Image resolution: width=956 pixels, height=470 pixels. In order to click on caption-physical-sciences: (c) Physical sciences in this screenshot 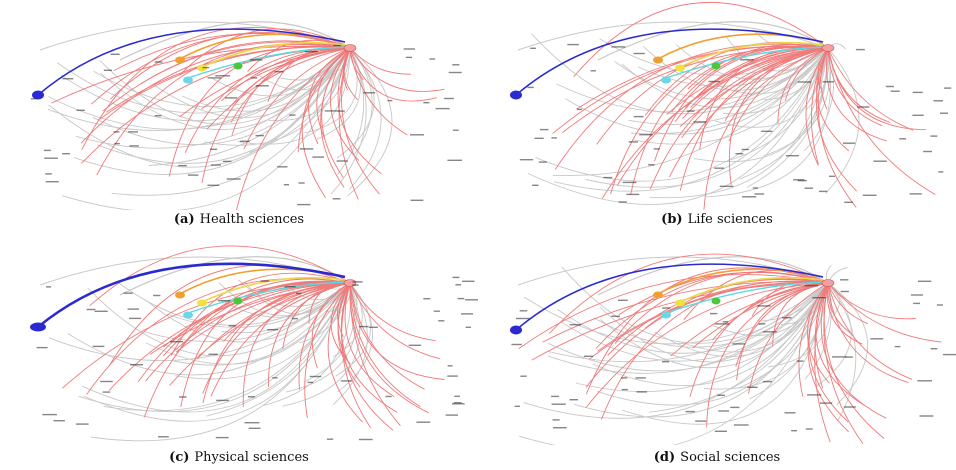, I will do `click(239, 457)`.